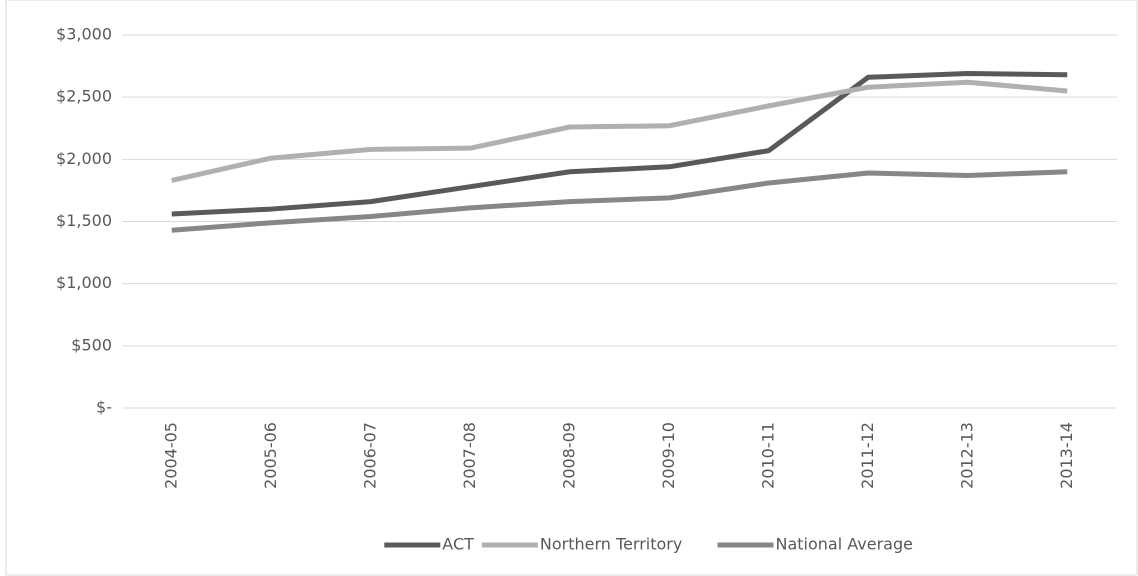  Describe the element at coordinates (170, 455) in the screenshot. I see `x-tick-label: 2004-05` at that location.